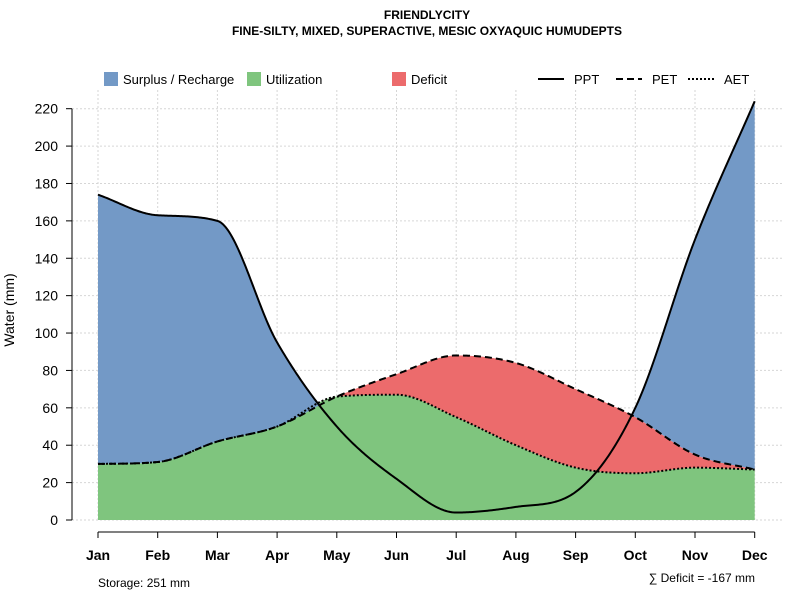  What do you see at coordinates (47, 333) in the screenshot?
I see `y-tick-label: 100` at bounding box center [47, 333].